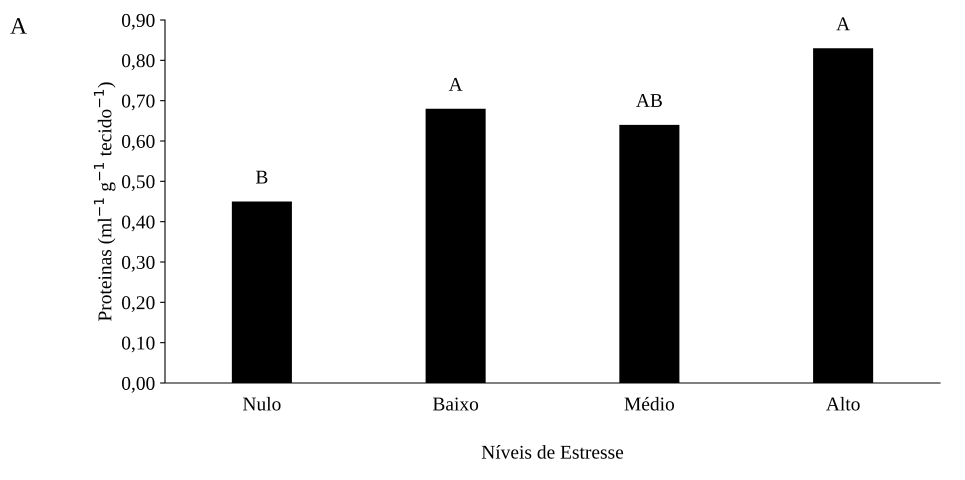 Image resolution: width=965 pixels, height=480 pixels. What do you see at coordinates (262, 177) in the screenshot?
I see `annotation: B` at bounding box center [262, 177].